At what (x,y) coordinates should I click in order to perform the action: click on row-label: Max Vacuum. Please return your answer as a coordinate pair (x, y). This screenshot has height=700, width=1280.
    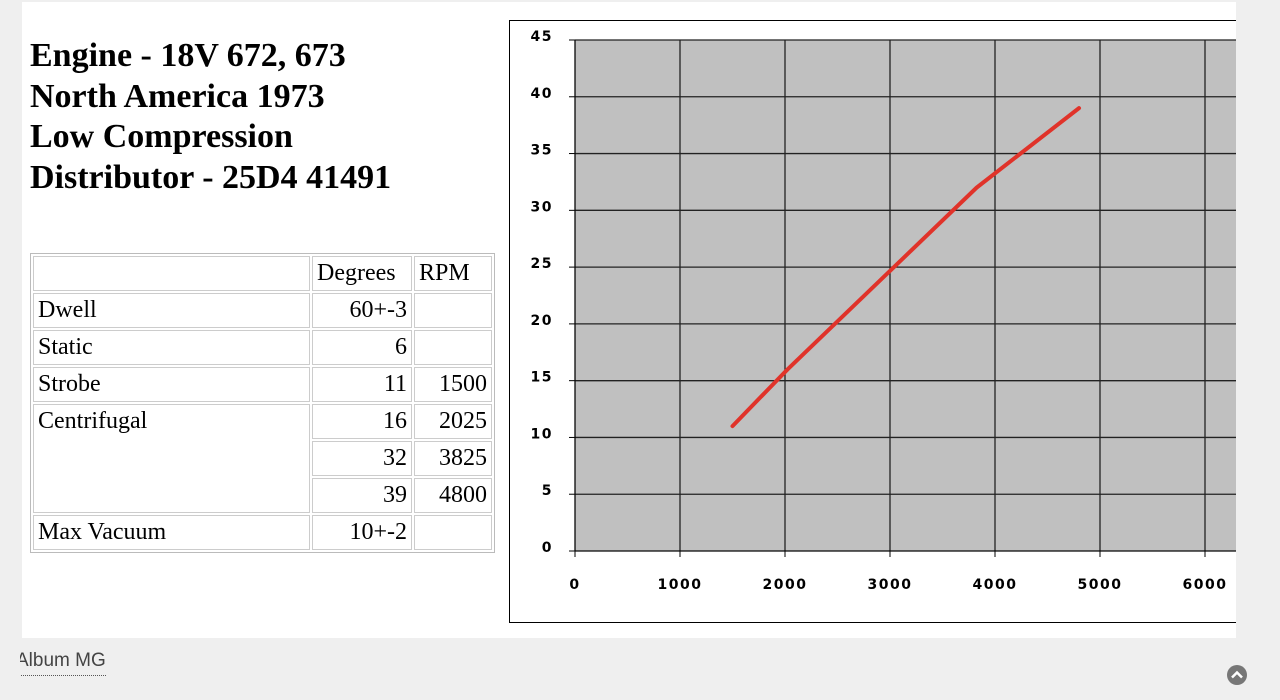
    Looking at the image, I should click on (171, 532).